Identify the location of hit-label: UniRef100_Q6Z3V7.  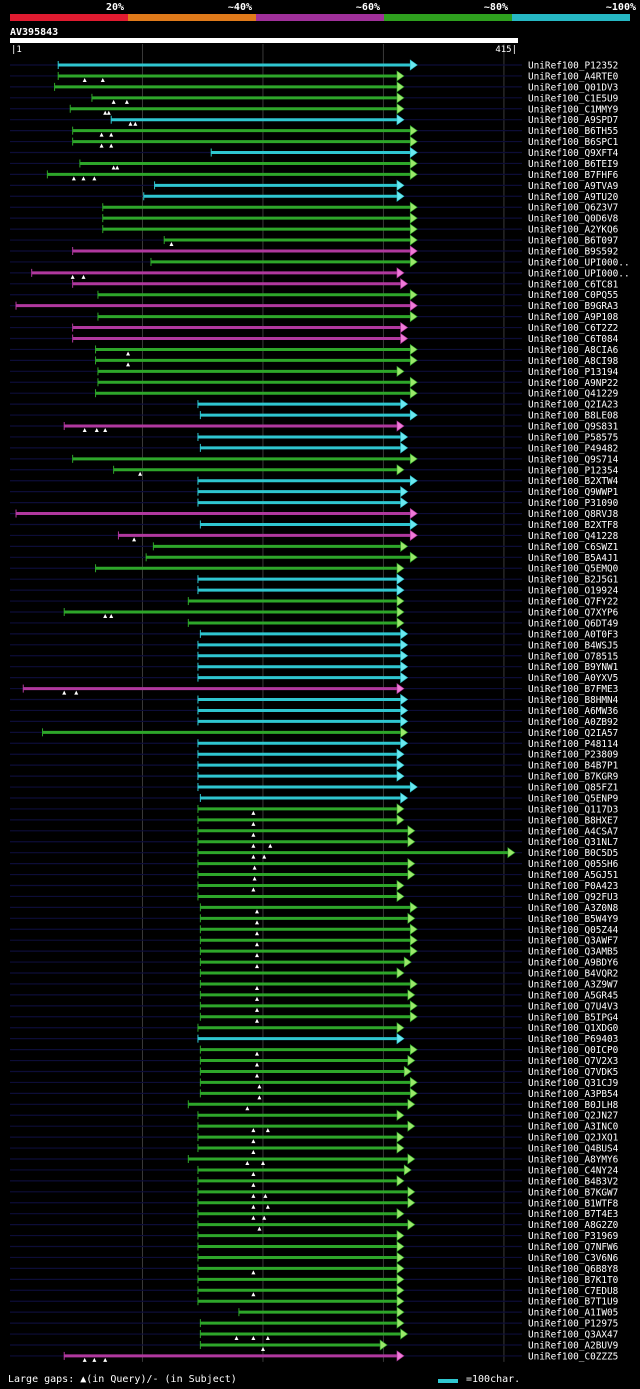
(573, 208).